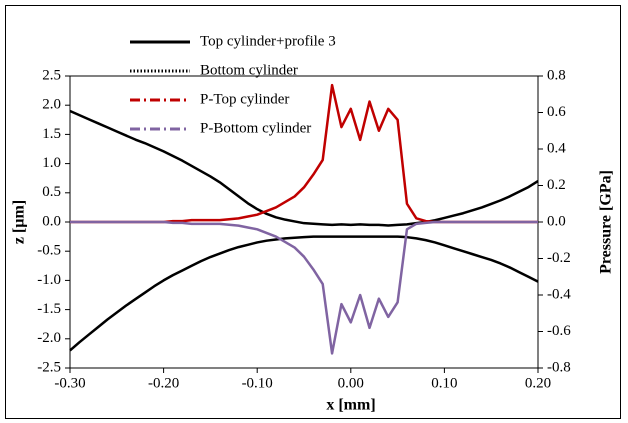 The width and height of the screenshot is (628, 423). Describe the element at coordinates (559, 258) in the screenshot. I see `y2-tick-label: -0.2` at that location.